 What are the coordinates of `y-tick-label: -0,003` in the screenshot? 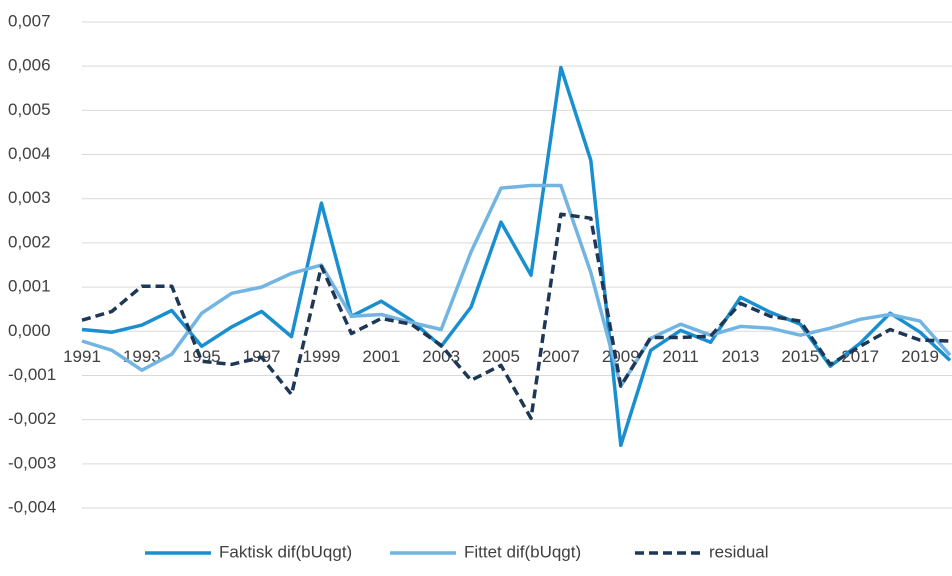 It's located at (32, 462).